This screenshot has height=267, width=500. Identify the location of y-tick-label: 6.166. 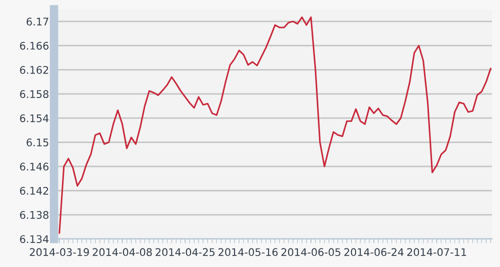
(34, 46).